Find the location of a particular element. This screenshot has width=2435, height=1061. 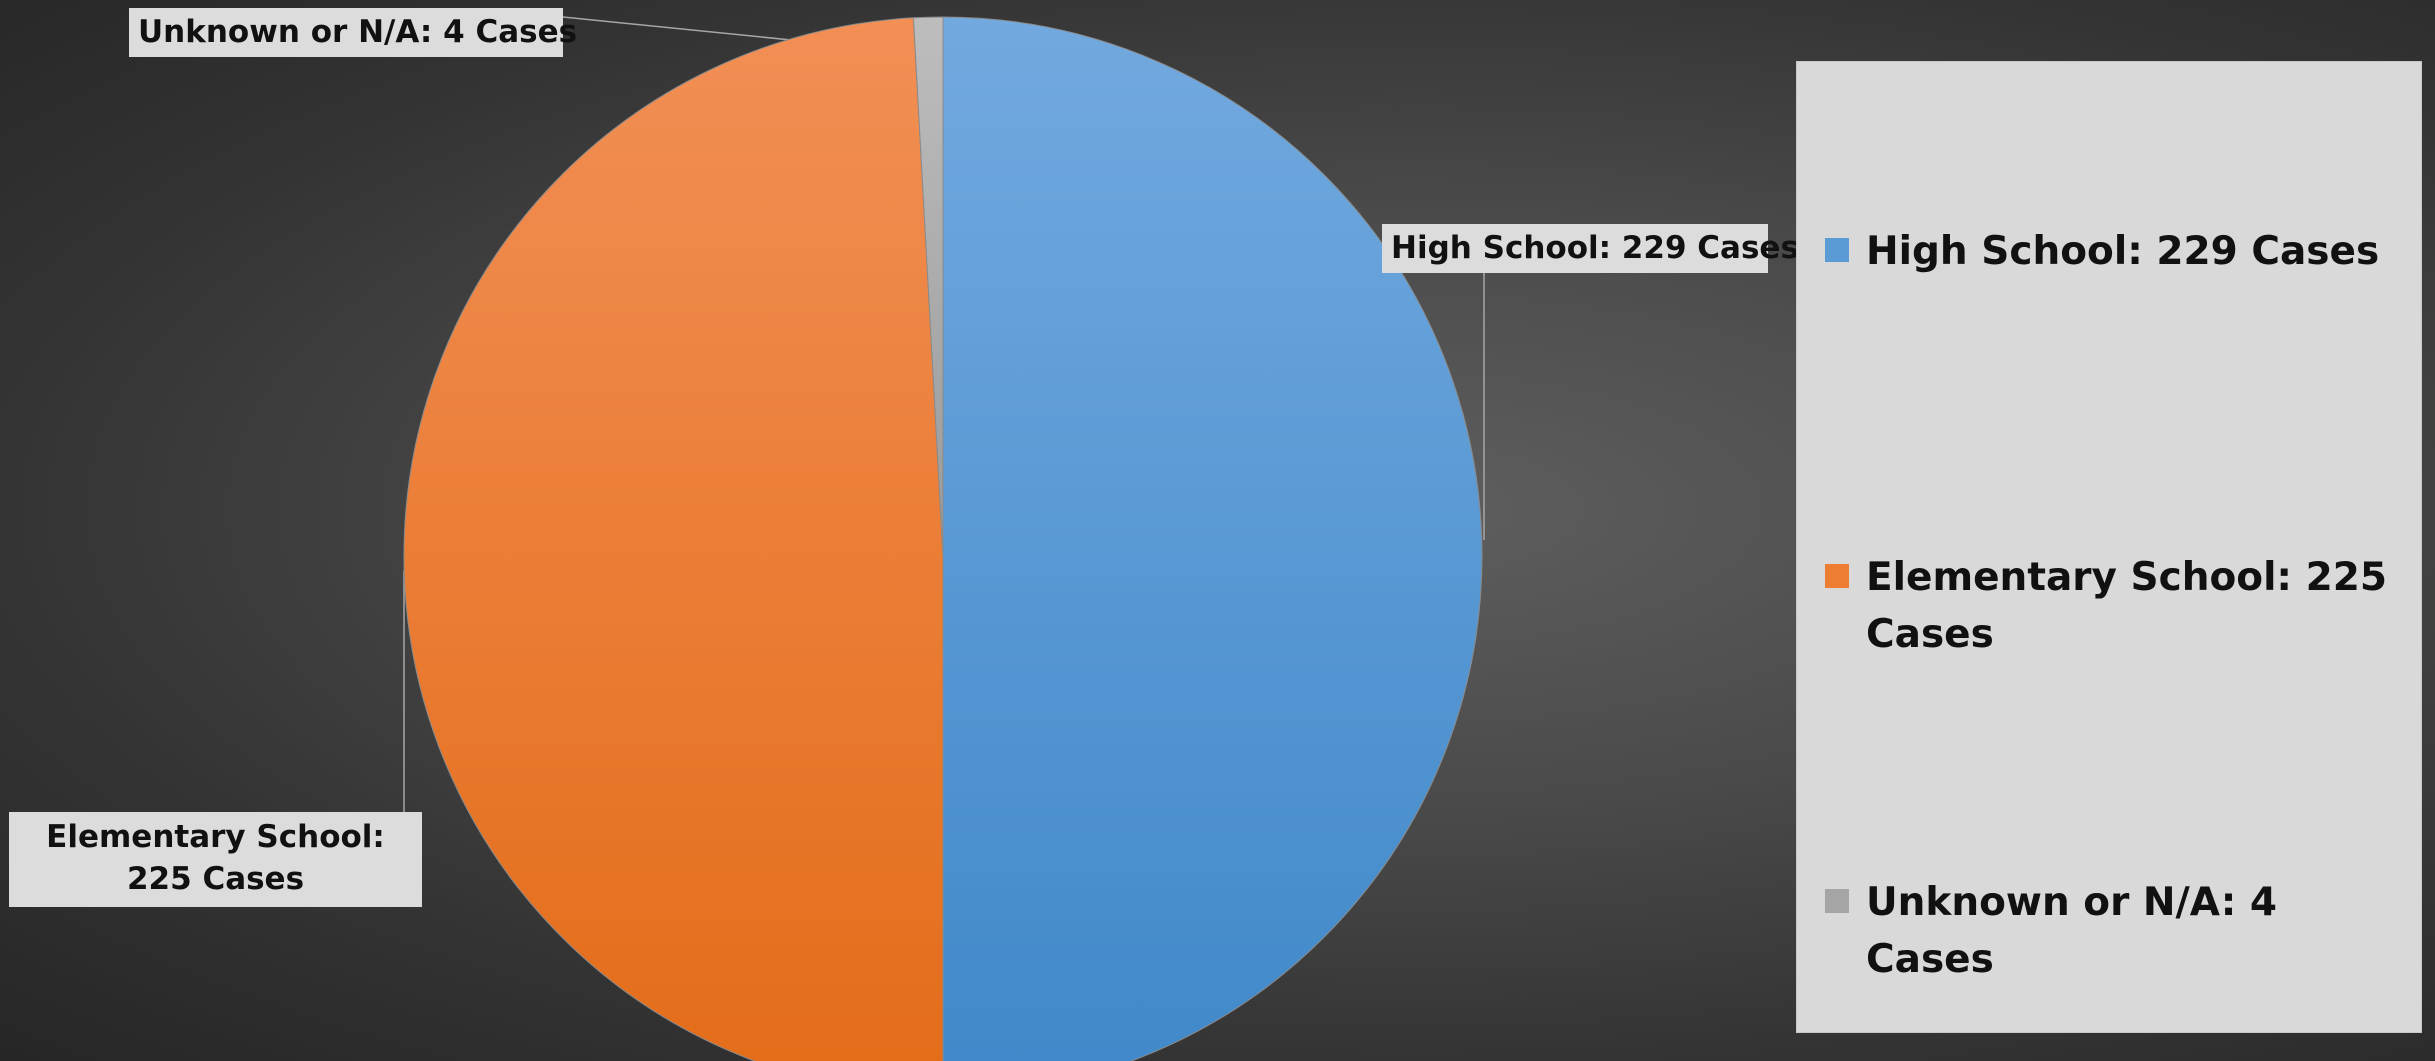

legend-swatch-elementary-school is located at coordinates (1837, 576).